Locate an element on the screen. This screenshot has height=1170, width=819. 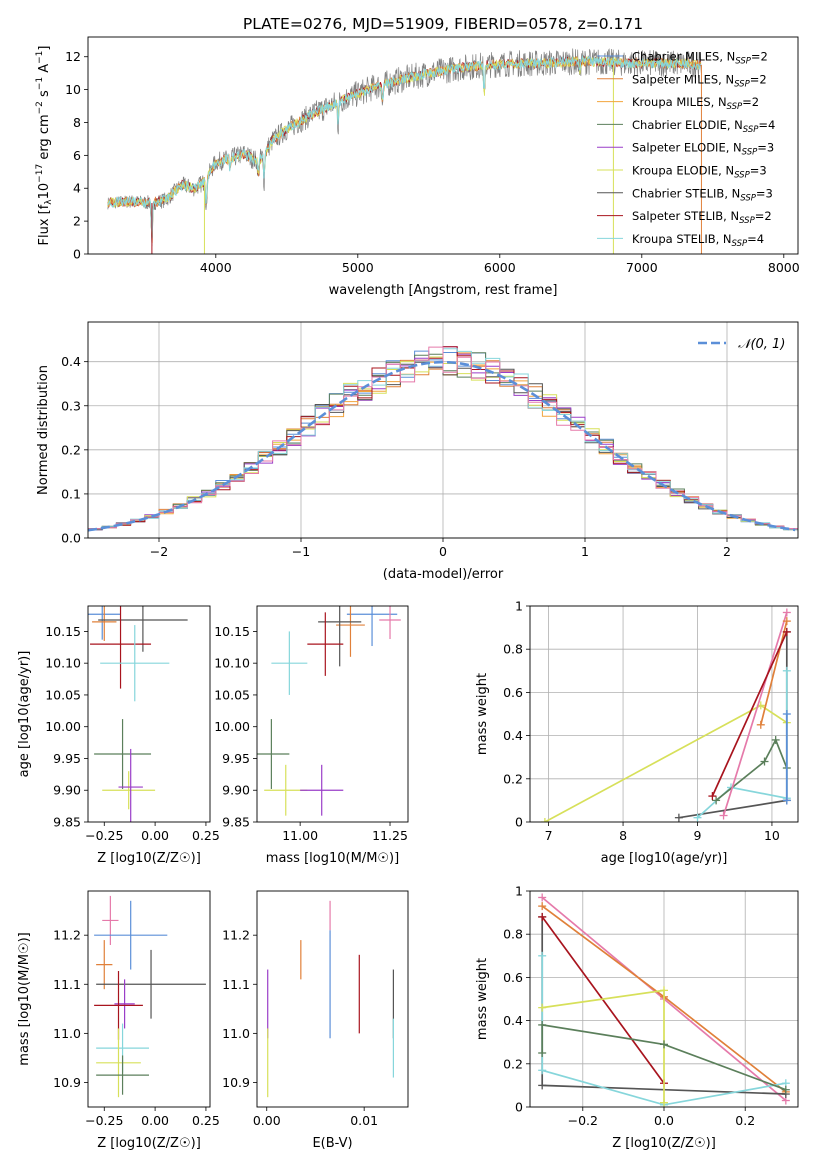
legend-label: 𝒩(0, 1) is located at coordinates (761, 344).